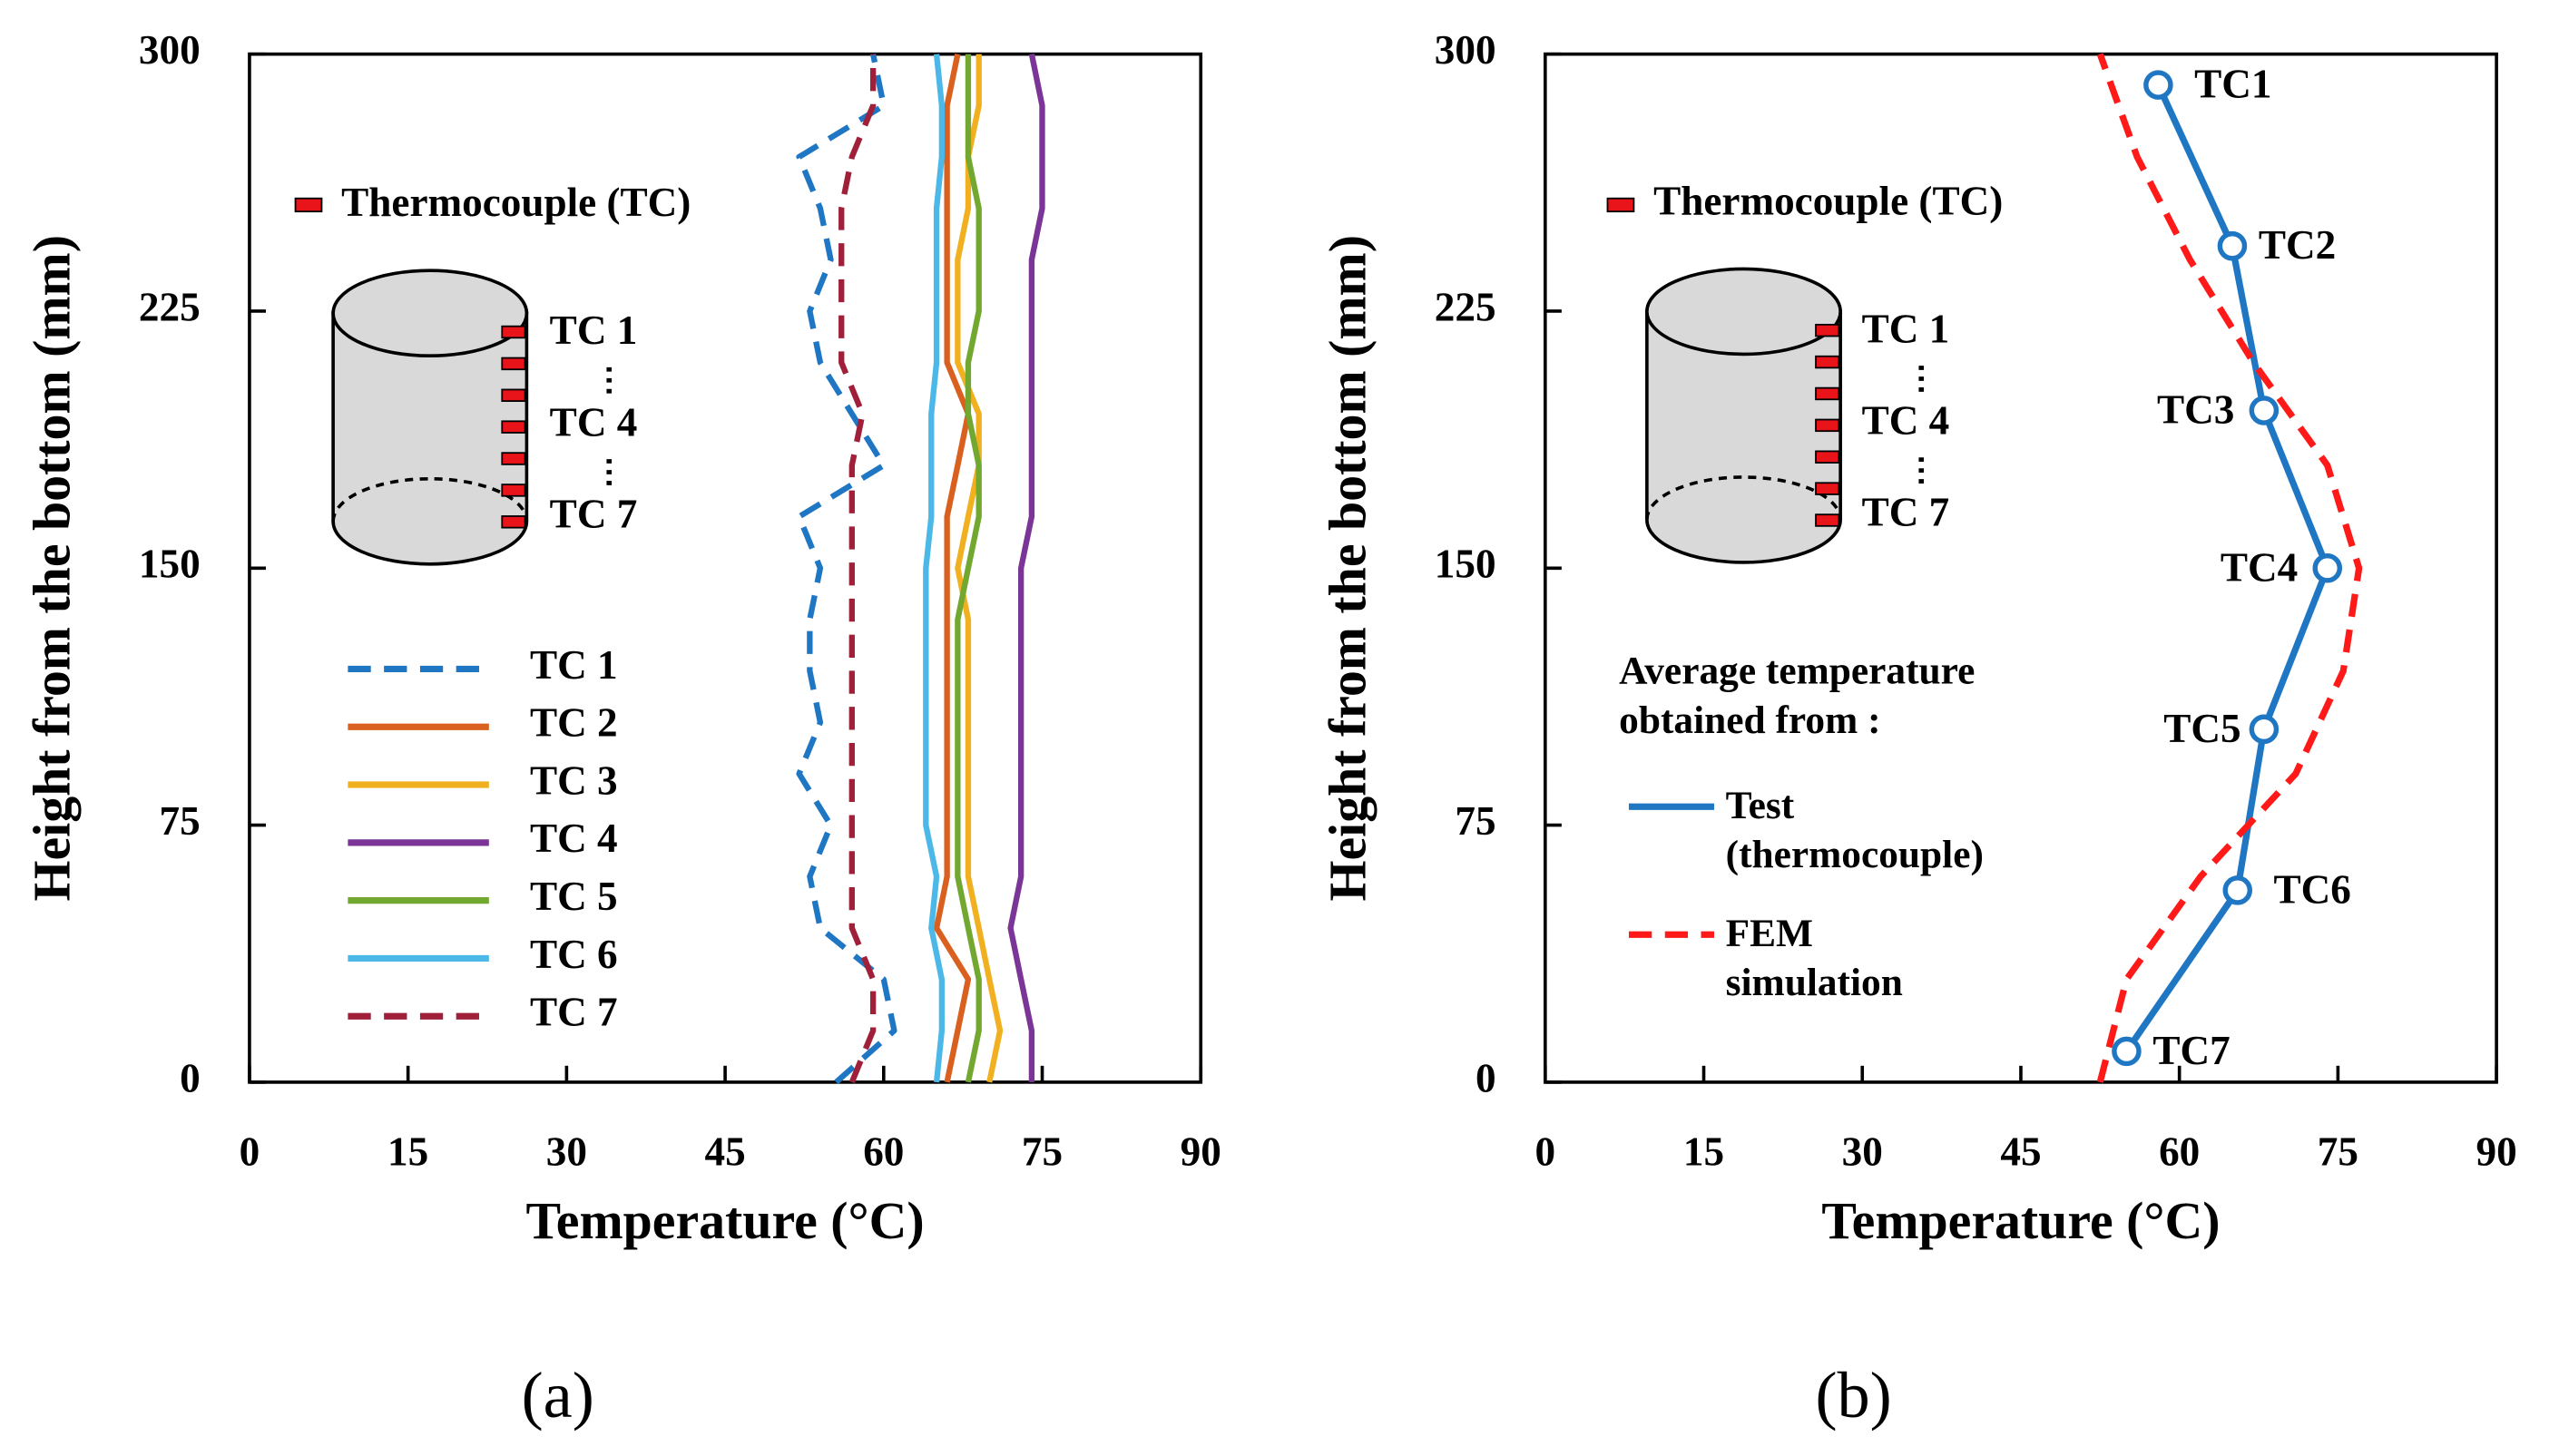  I want to click on legend-label: TC 1, so click(574, 665).